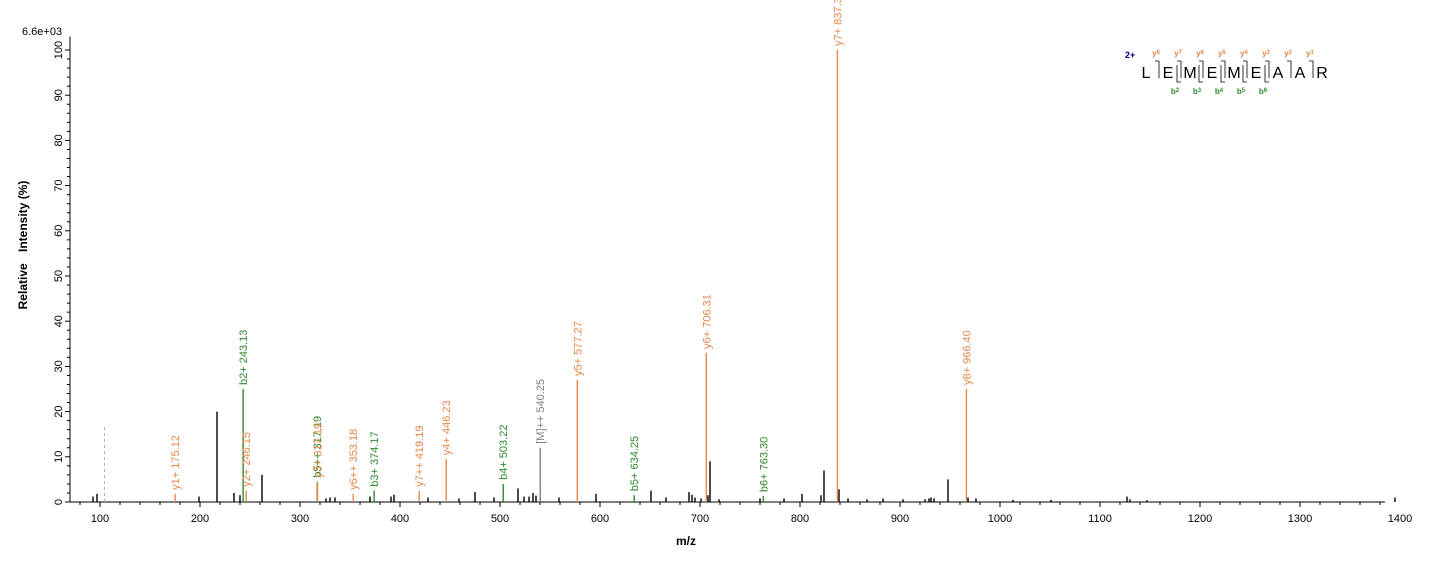 This screenshot has height=562, width=1436. What do you see at coordinates (59, 502) in the screenshot?
I see `y-tick-label: 0` at bounding box center [59, 502].